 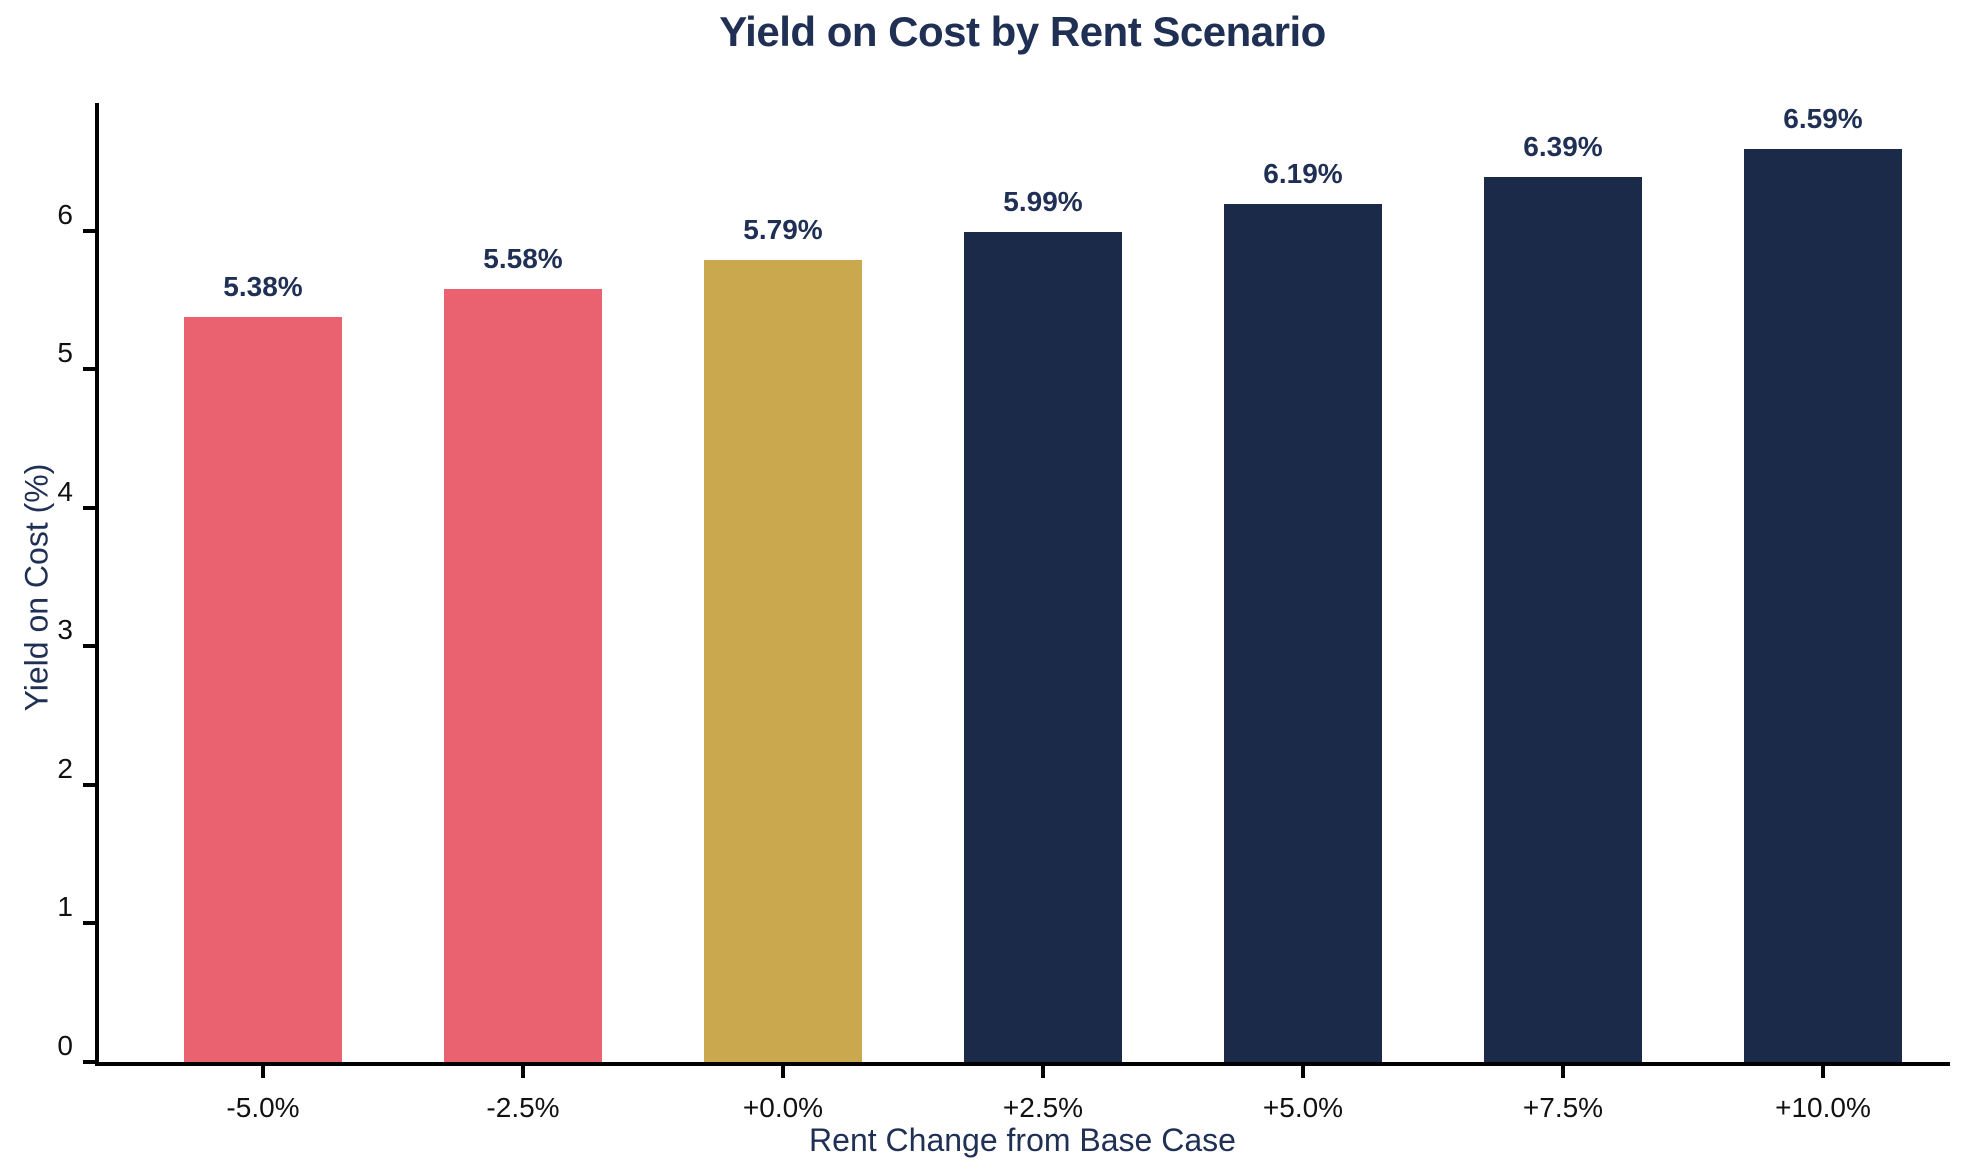 What do you see at coordinates (783, 661) in the screenshot?
I see `bar-+0.0%` at bounding box center [783, 661].